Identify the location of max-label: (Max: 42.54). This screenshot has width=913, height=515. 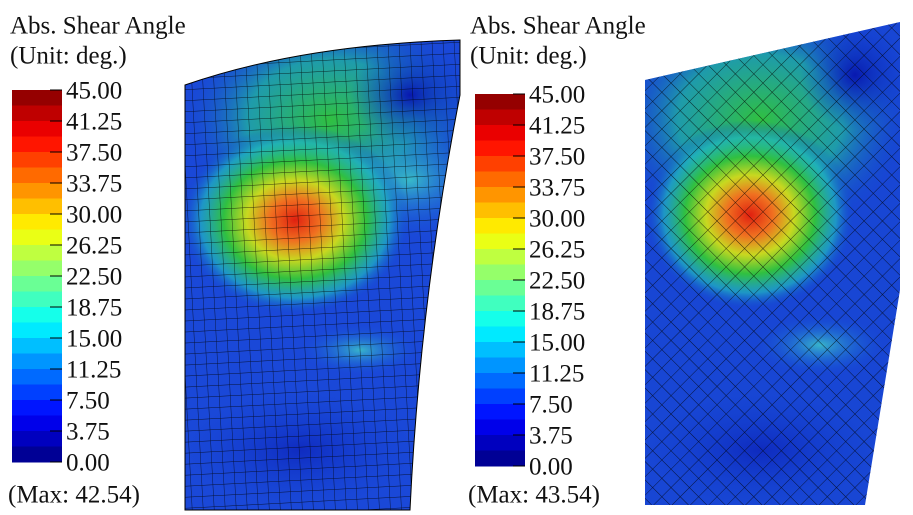
(74, 495).